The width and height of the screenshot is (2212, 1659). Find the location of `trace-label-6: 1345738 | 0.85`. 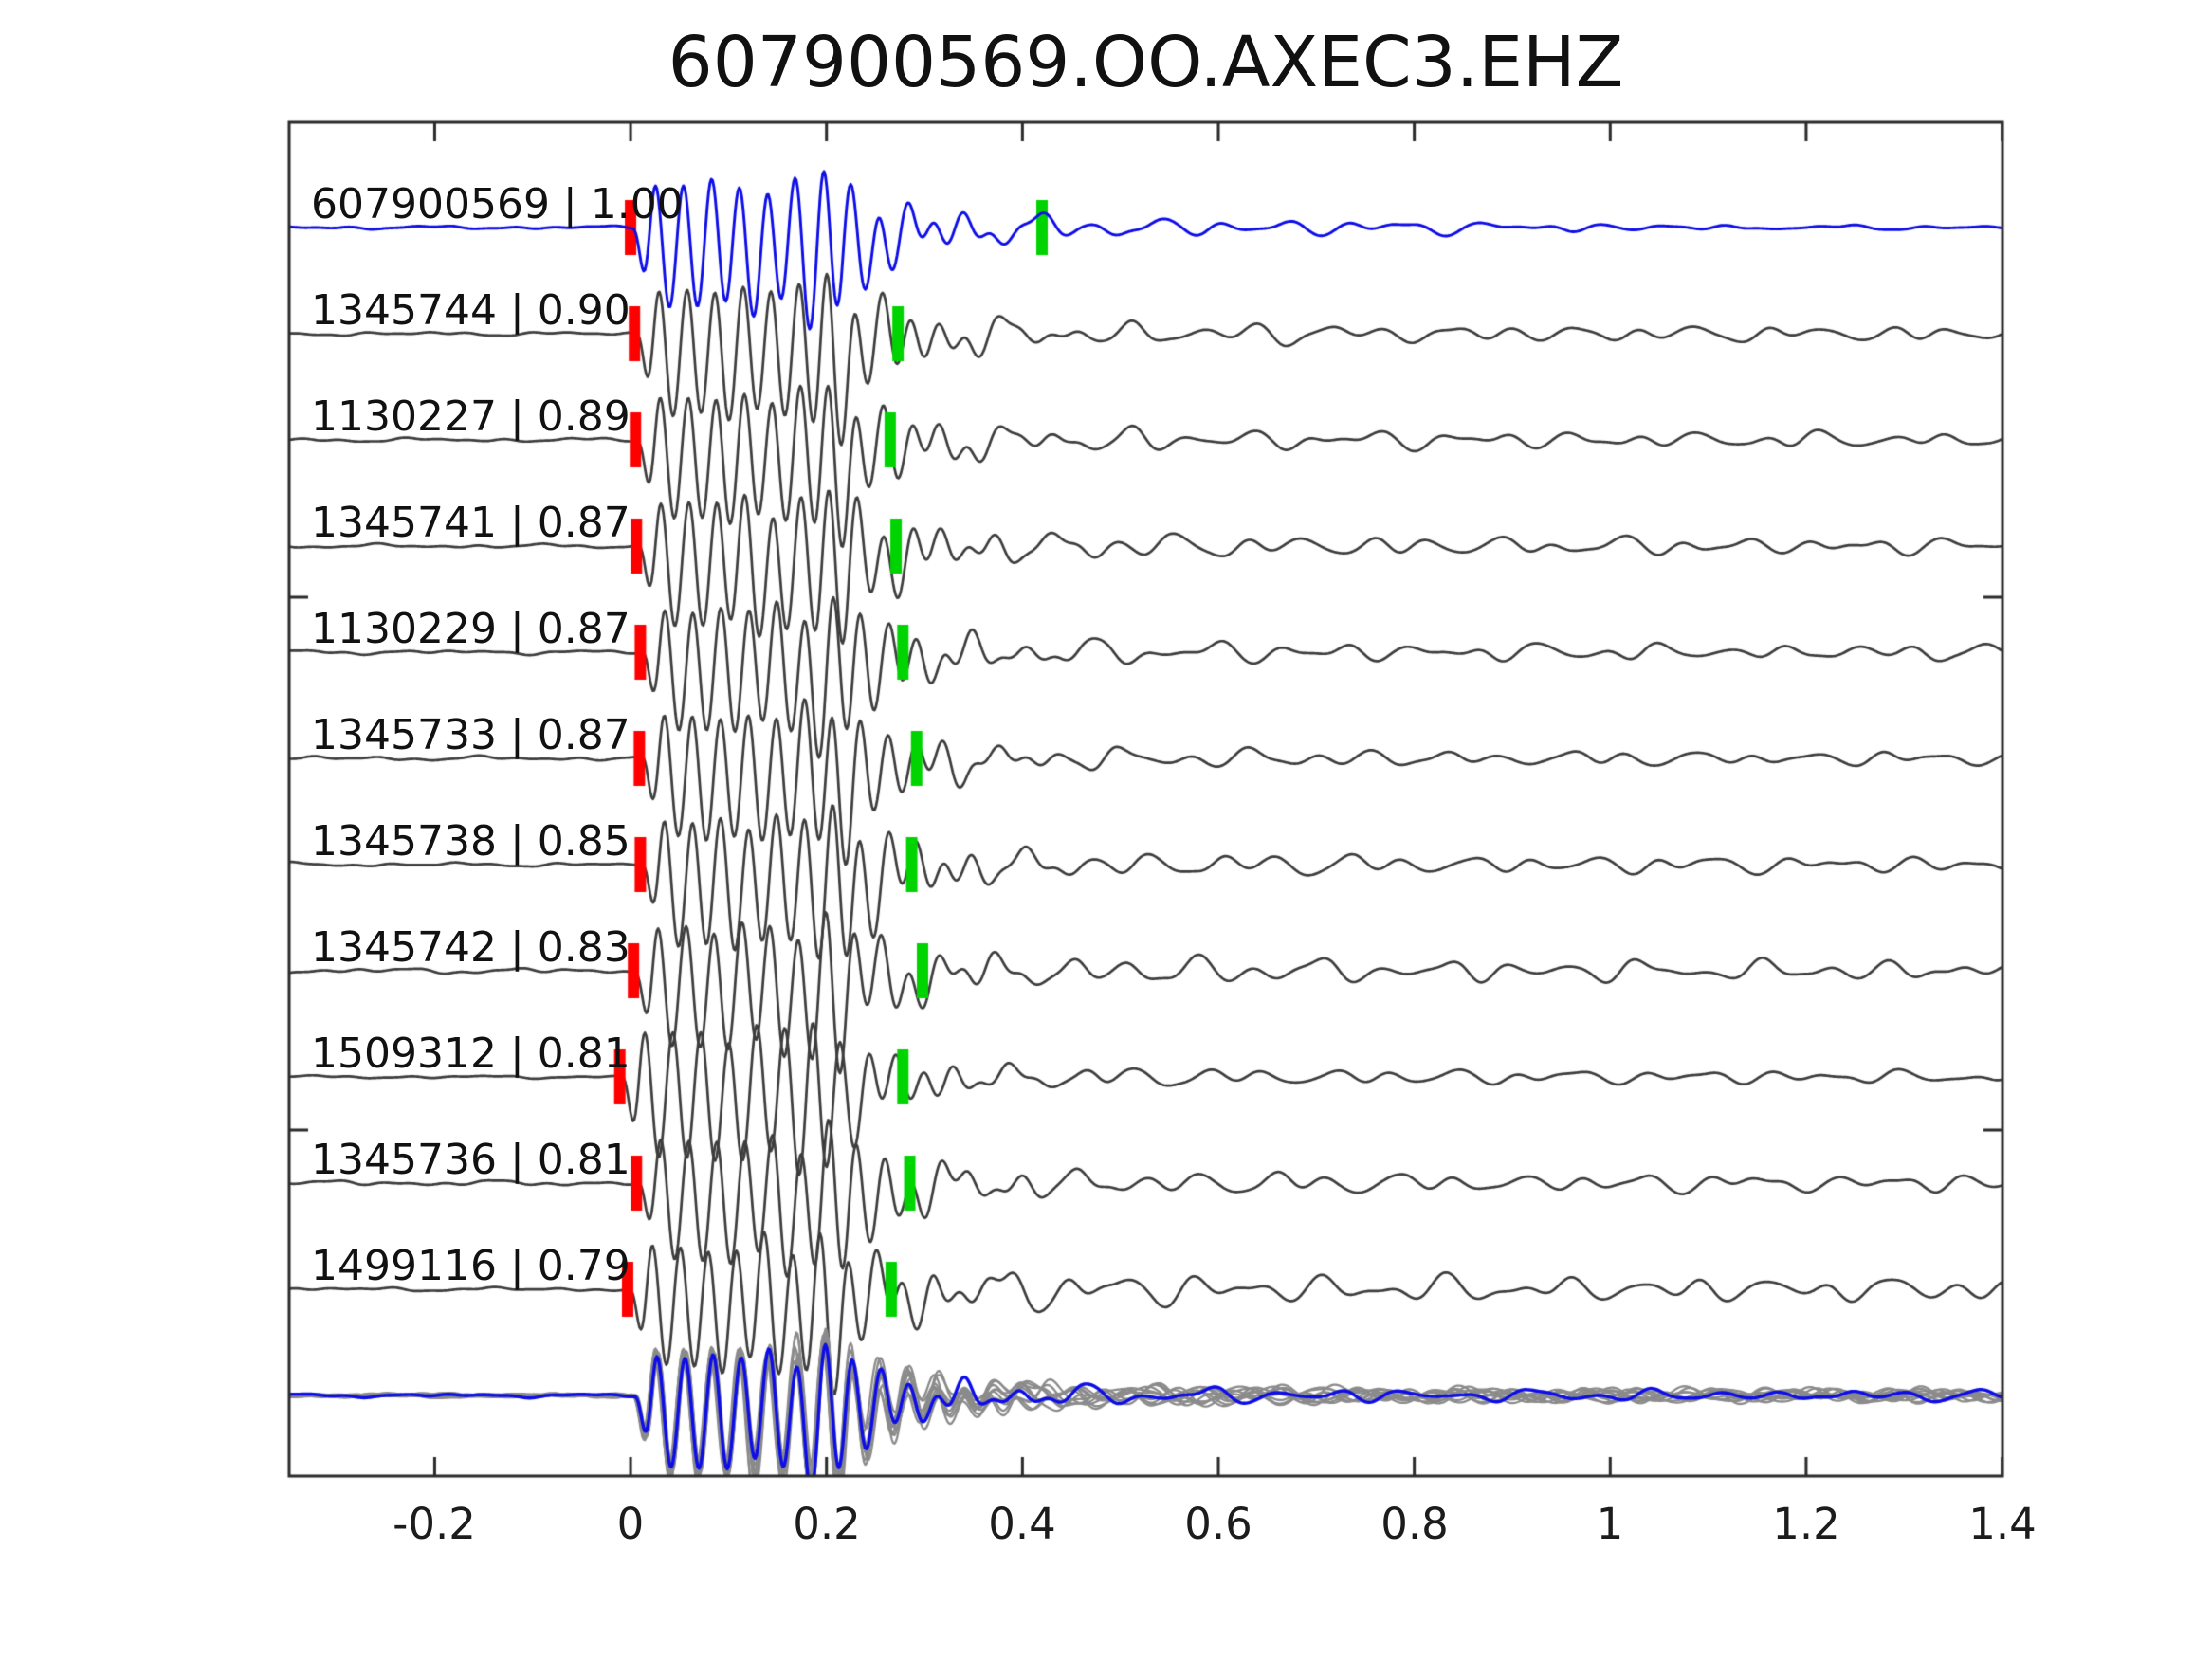

trace-label-6: 1345738 | 0.85 is located at coordinates (471, 841).